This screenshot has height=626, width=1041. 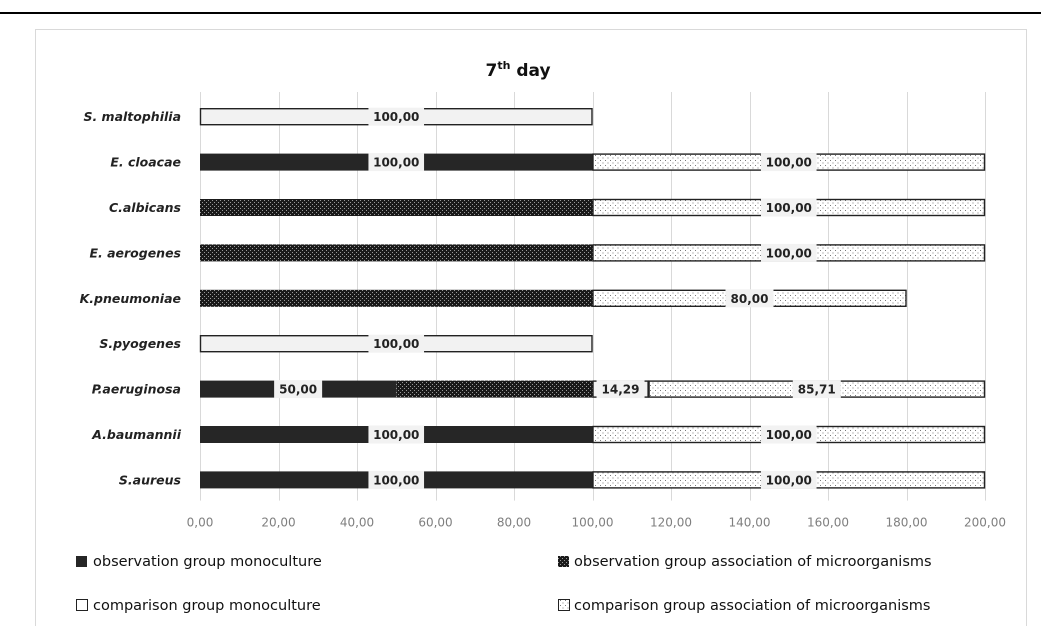 I want to click on data-label-s-aureus-0: 100,00, so click(x=396, y=480).